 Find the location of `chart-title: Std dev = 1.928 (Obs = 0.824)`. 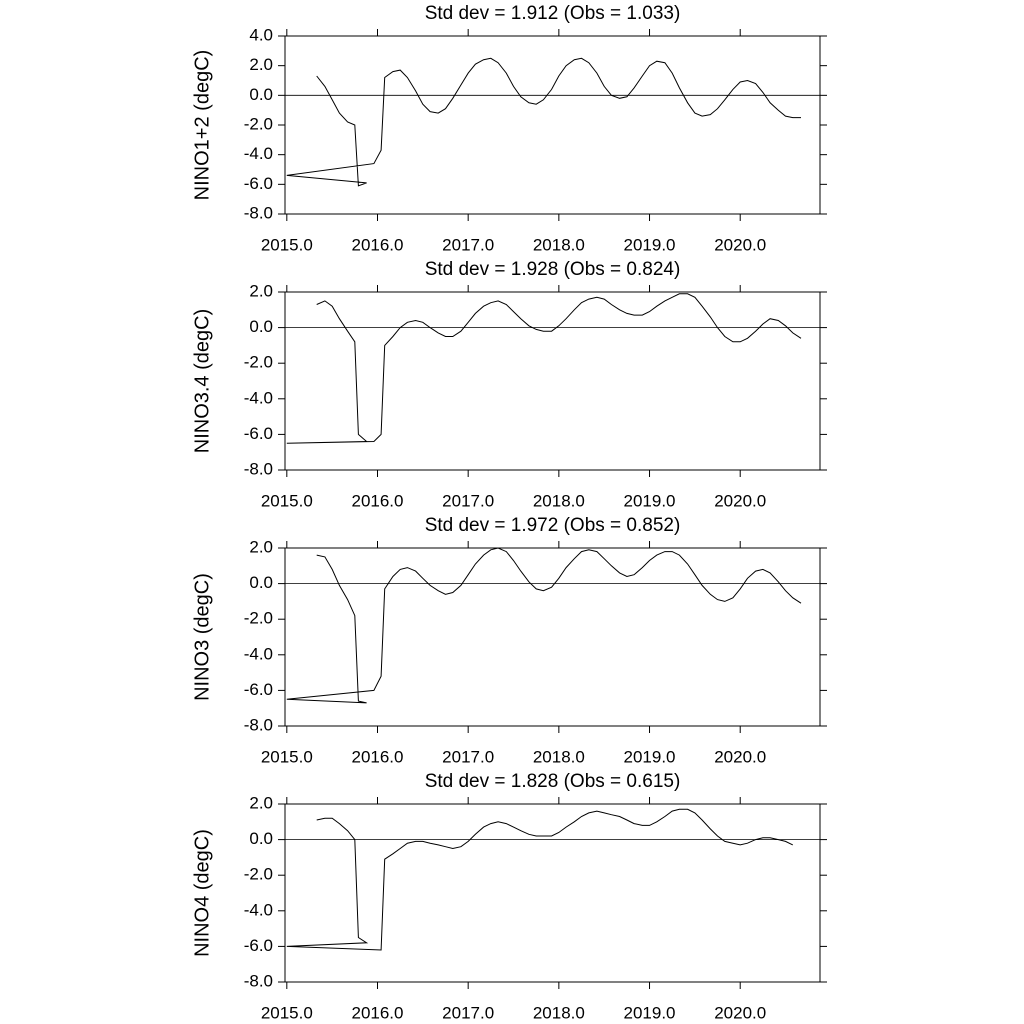

chart-title: Std dev = 1.928 (Obs = 0.824) is located at coordinates (553, 269).